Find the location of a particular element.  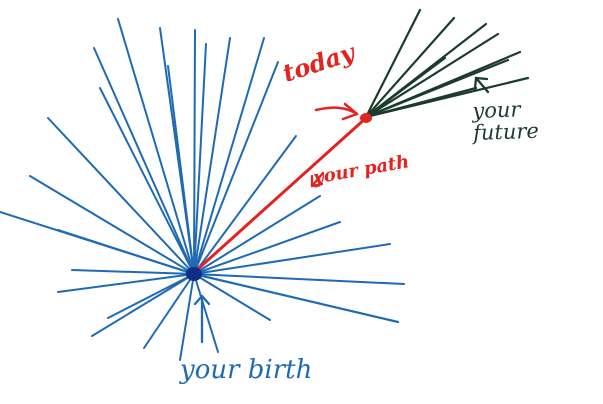

future-possibilities-fan is located at coordinates (447, 63).